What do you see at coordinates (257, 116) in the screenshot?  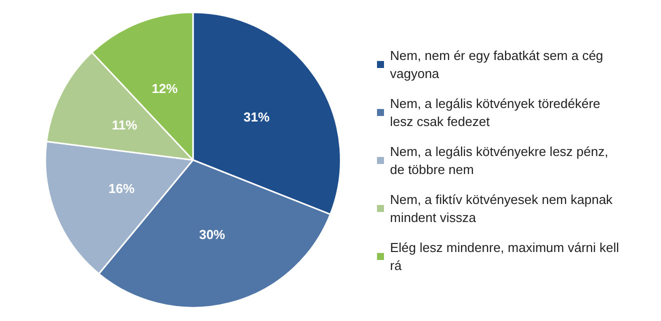 I see `data-label: 31%` at bounding box center [257, 116].